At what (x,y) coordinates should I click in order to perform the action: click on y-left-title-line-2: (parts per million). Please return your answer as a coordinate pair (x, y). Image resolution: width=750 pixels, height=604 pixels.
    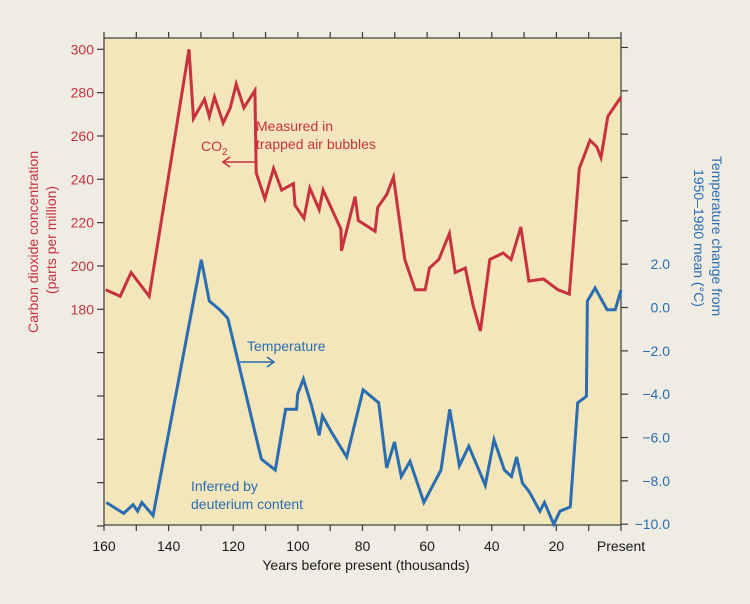
    Looking at the image, I should click on (51, 240).